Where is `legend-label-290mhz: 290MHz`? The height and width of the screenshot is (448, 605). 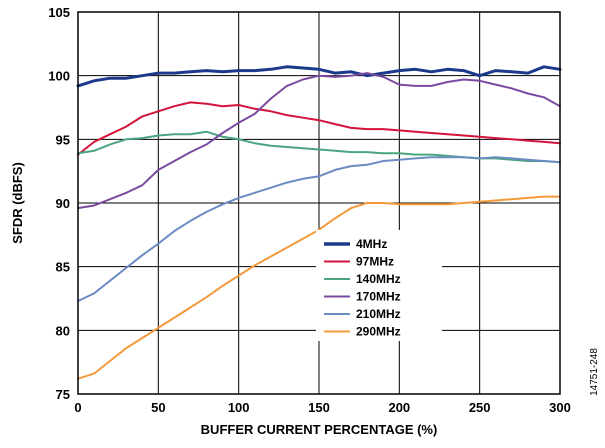
legend-label-290mhz: 290MHz is located at coordinates (378, 332).